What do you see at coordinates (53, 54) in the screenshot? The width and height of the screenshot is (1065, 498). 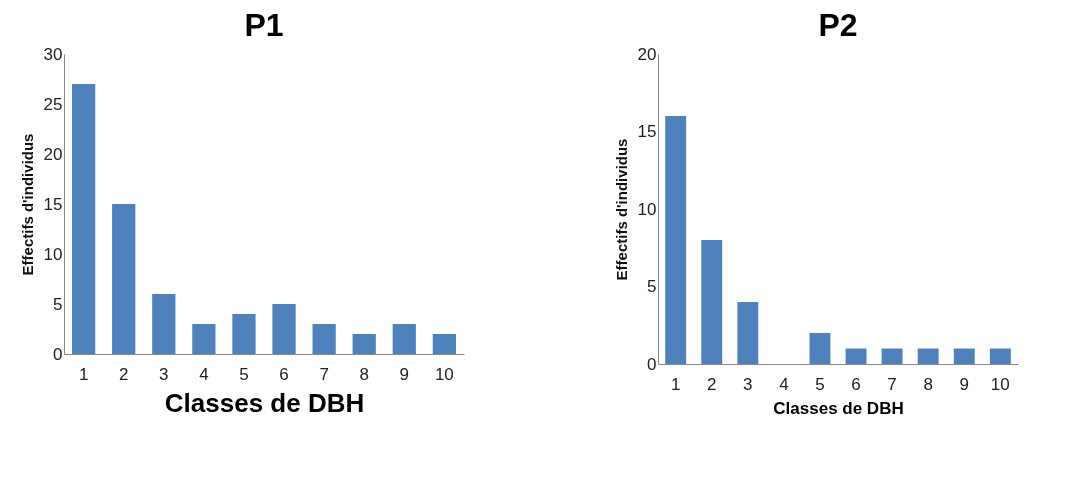 I see `y-tick-label: 30` at bounding box center [53, 54].